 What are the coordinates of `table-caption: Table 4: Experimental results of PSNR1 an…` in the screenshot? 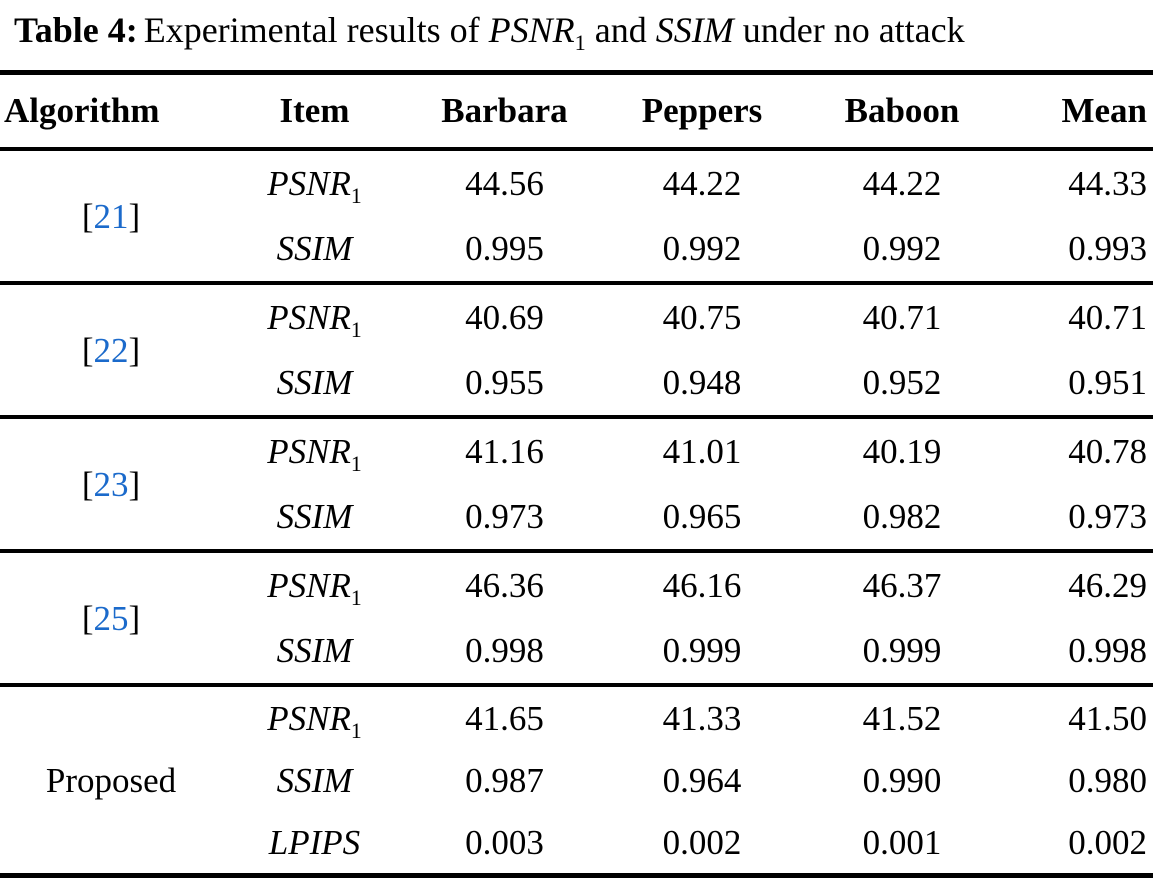 It's located at (576, 28).